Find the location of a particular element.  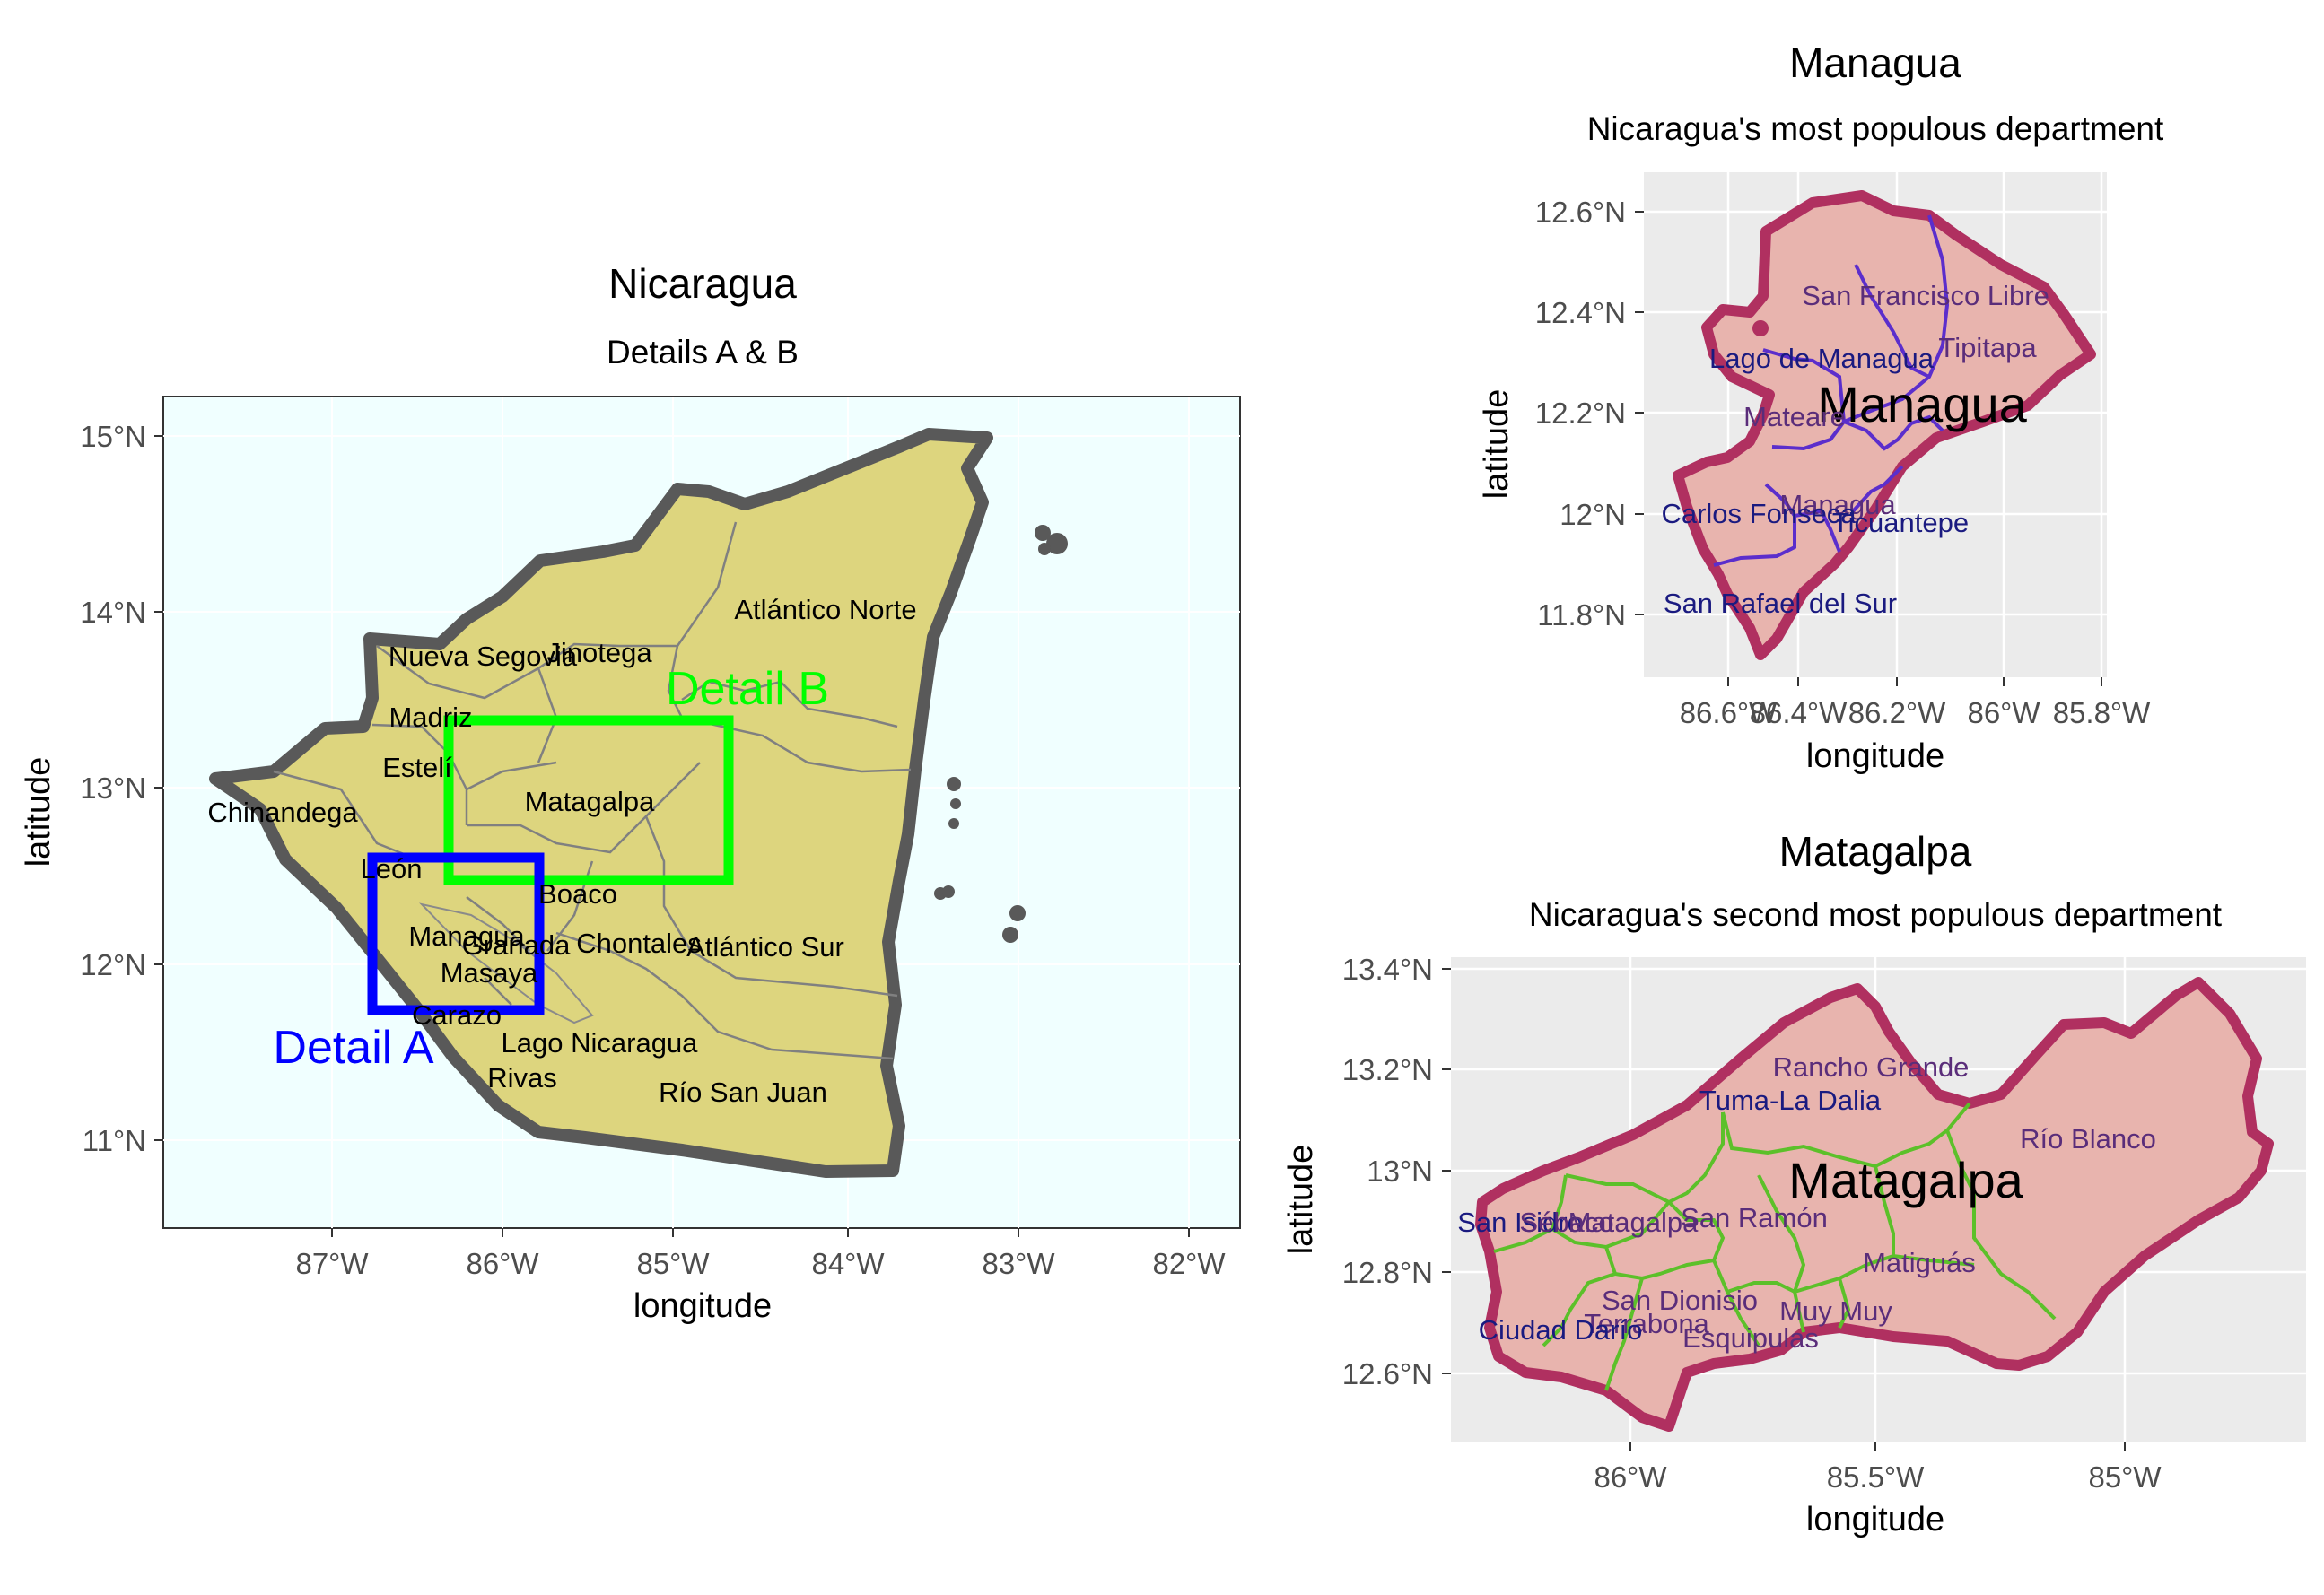

detail-b-box is located at coordinates (589, 800).